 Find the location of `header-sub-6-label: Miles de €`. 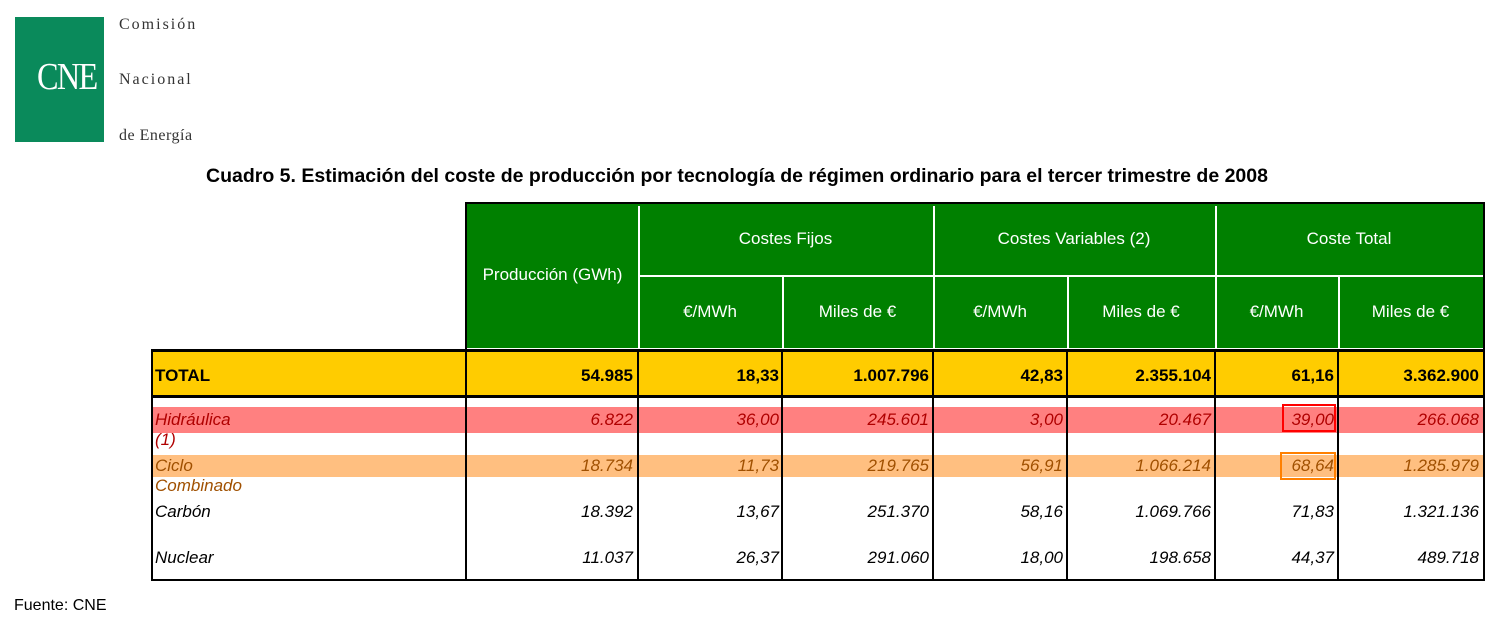

header-sub-6-label: Miles de € is located at coordinates (1410, 311).